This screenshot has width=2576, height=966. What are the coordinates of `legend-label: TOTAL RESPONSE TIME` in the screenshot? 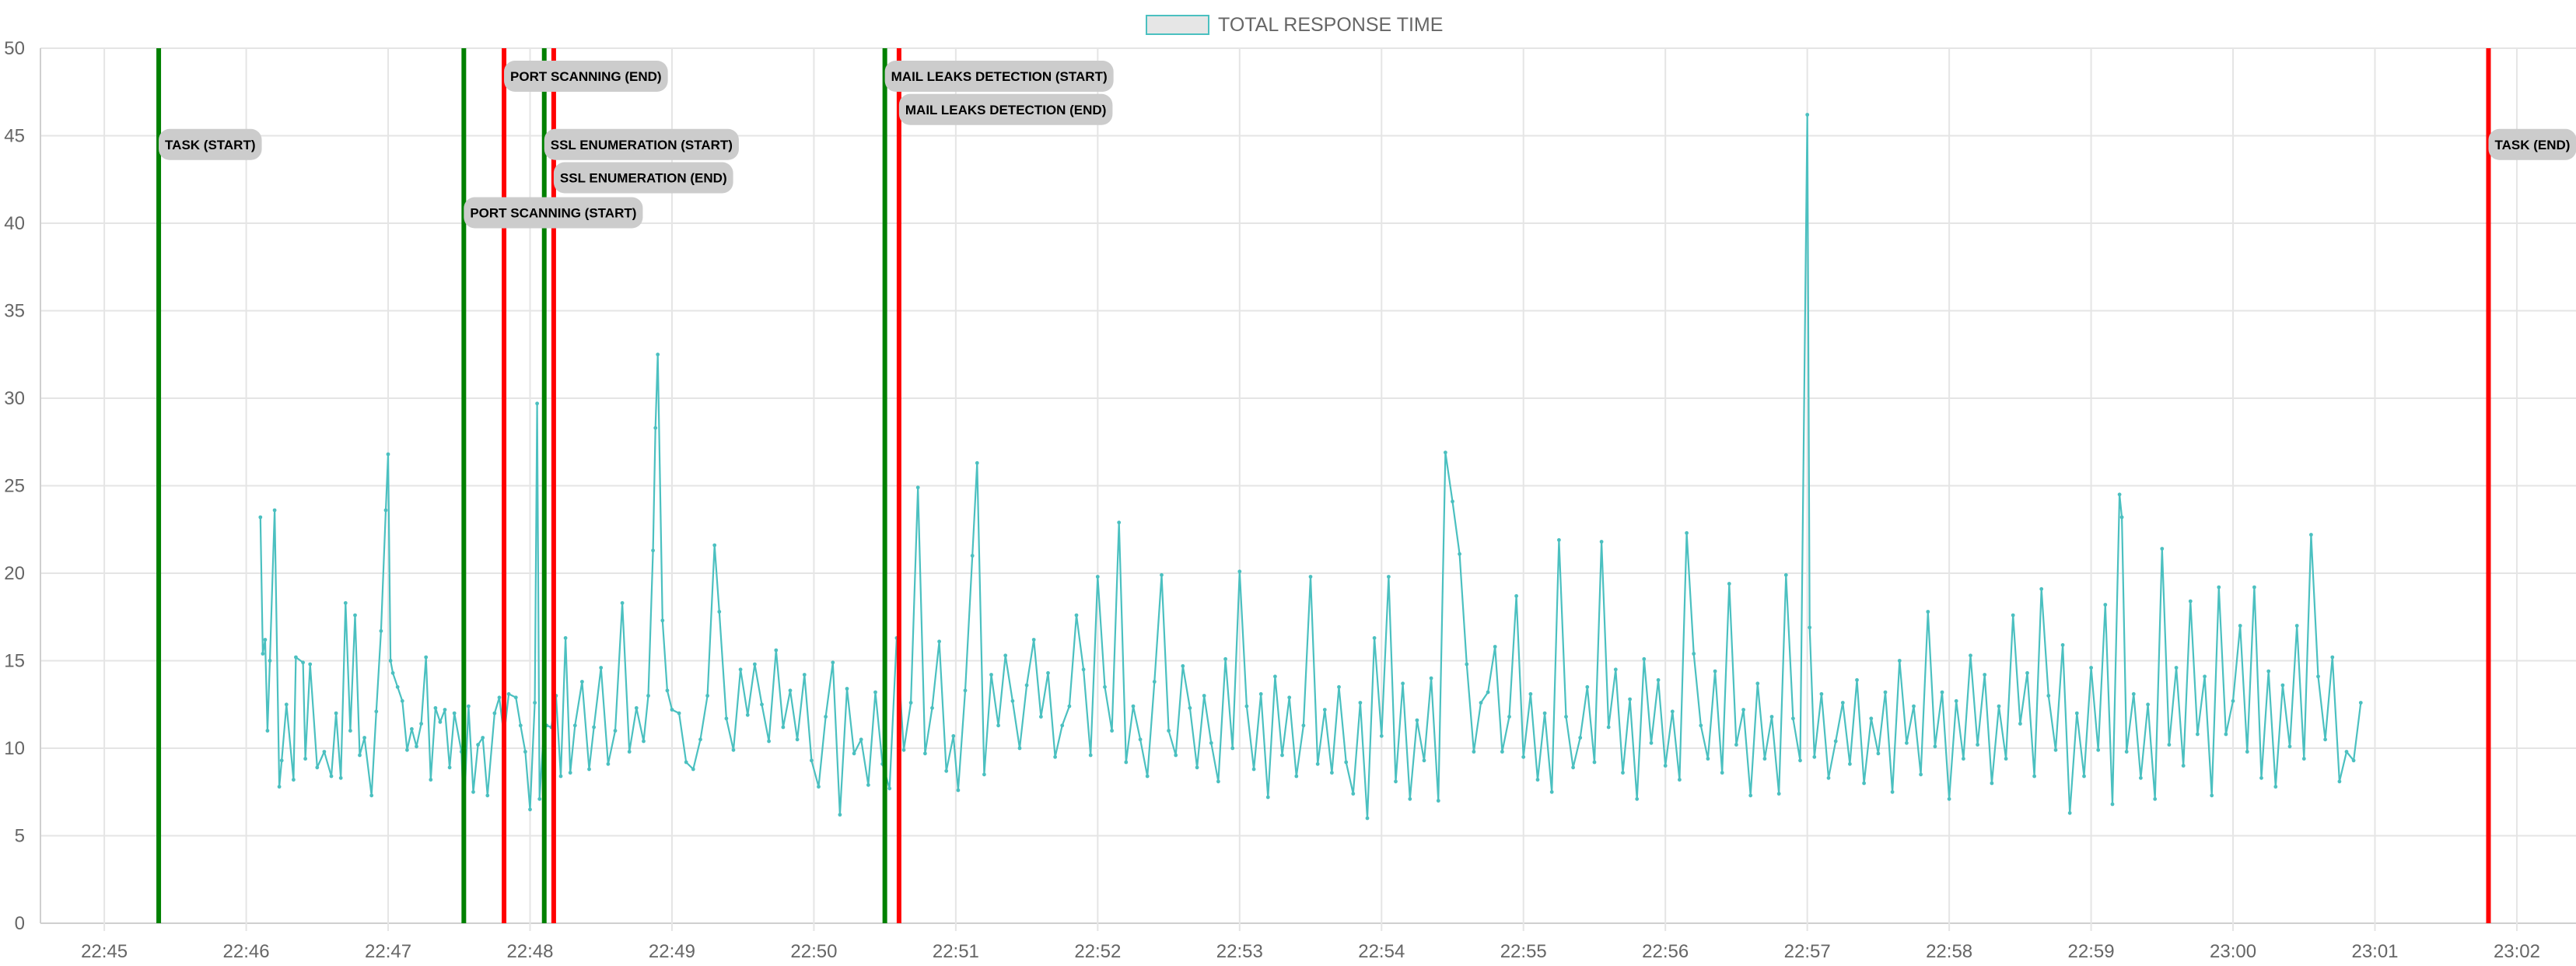 It's located at (1331, 25).